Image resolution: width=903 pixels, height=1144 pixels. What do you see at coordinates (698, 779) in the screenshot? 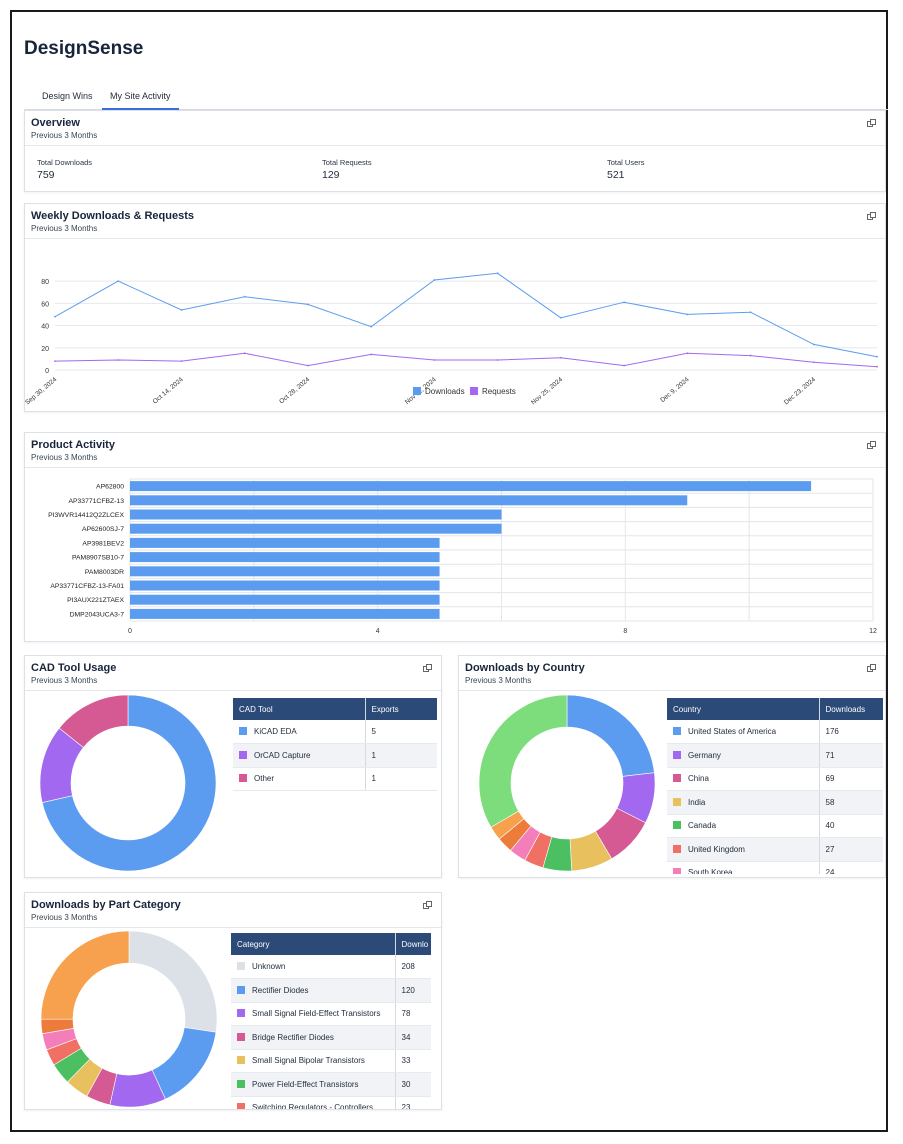
I see `row-label: China` at bounding box center [698, 779].